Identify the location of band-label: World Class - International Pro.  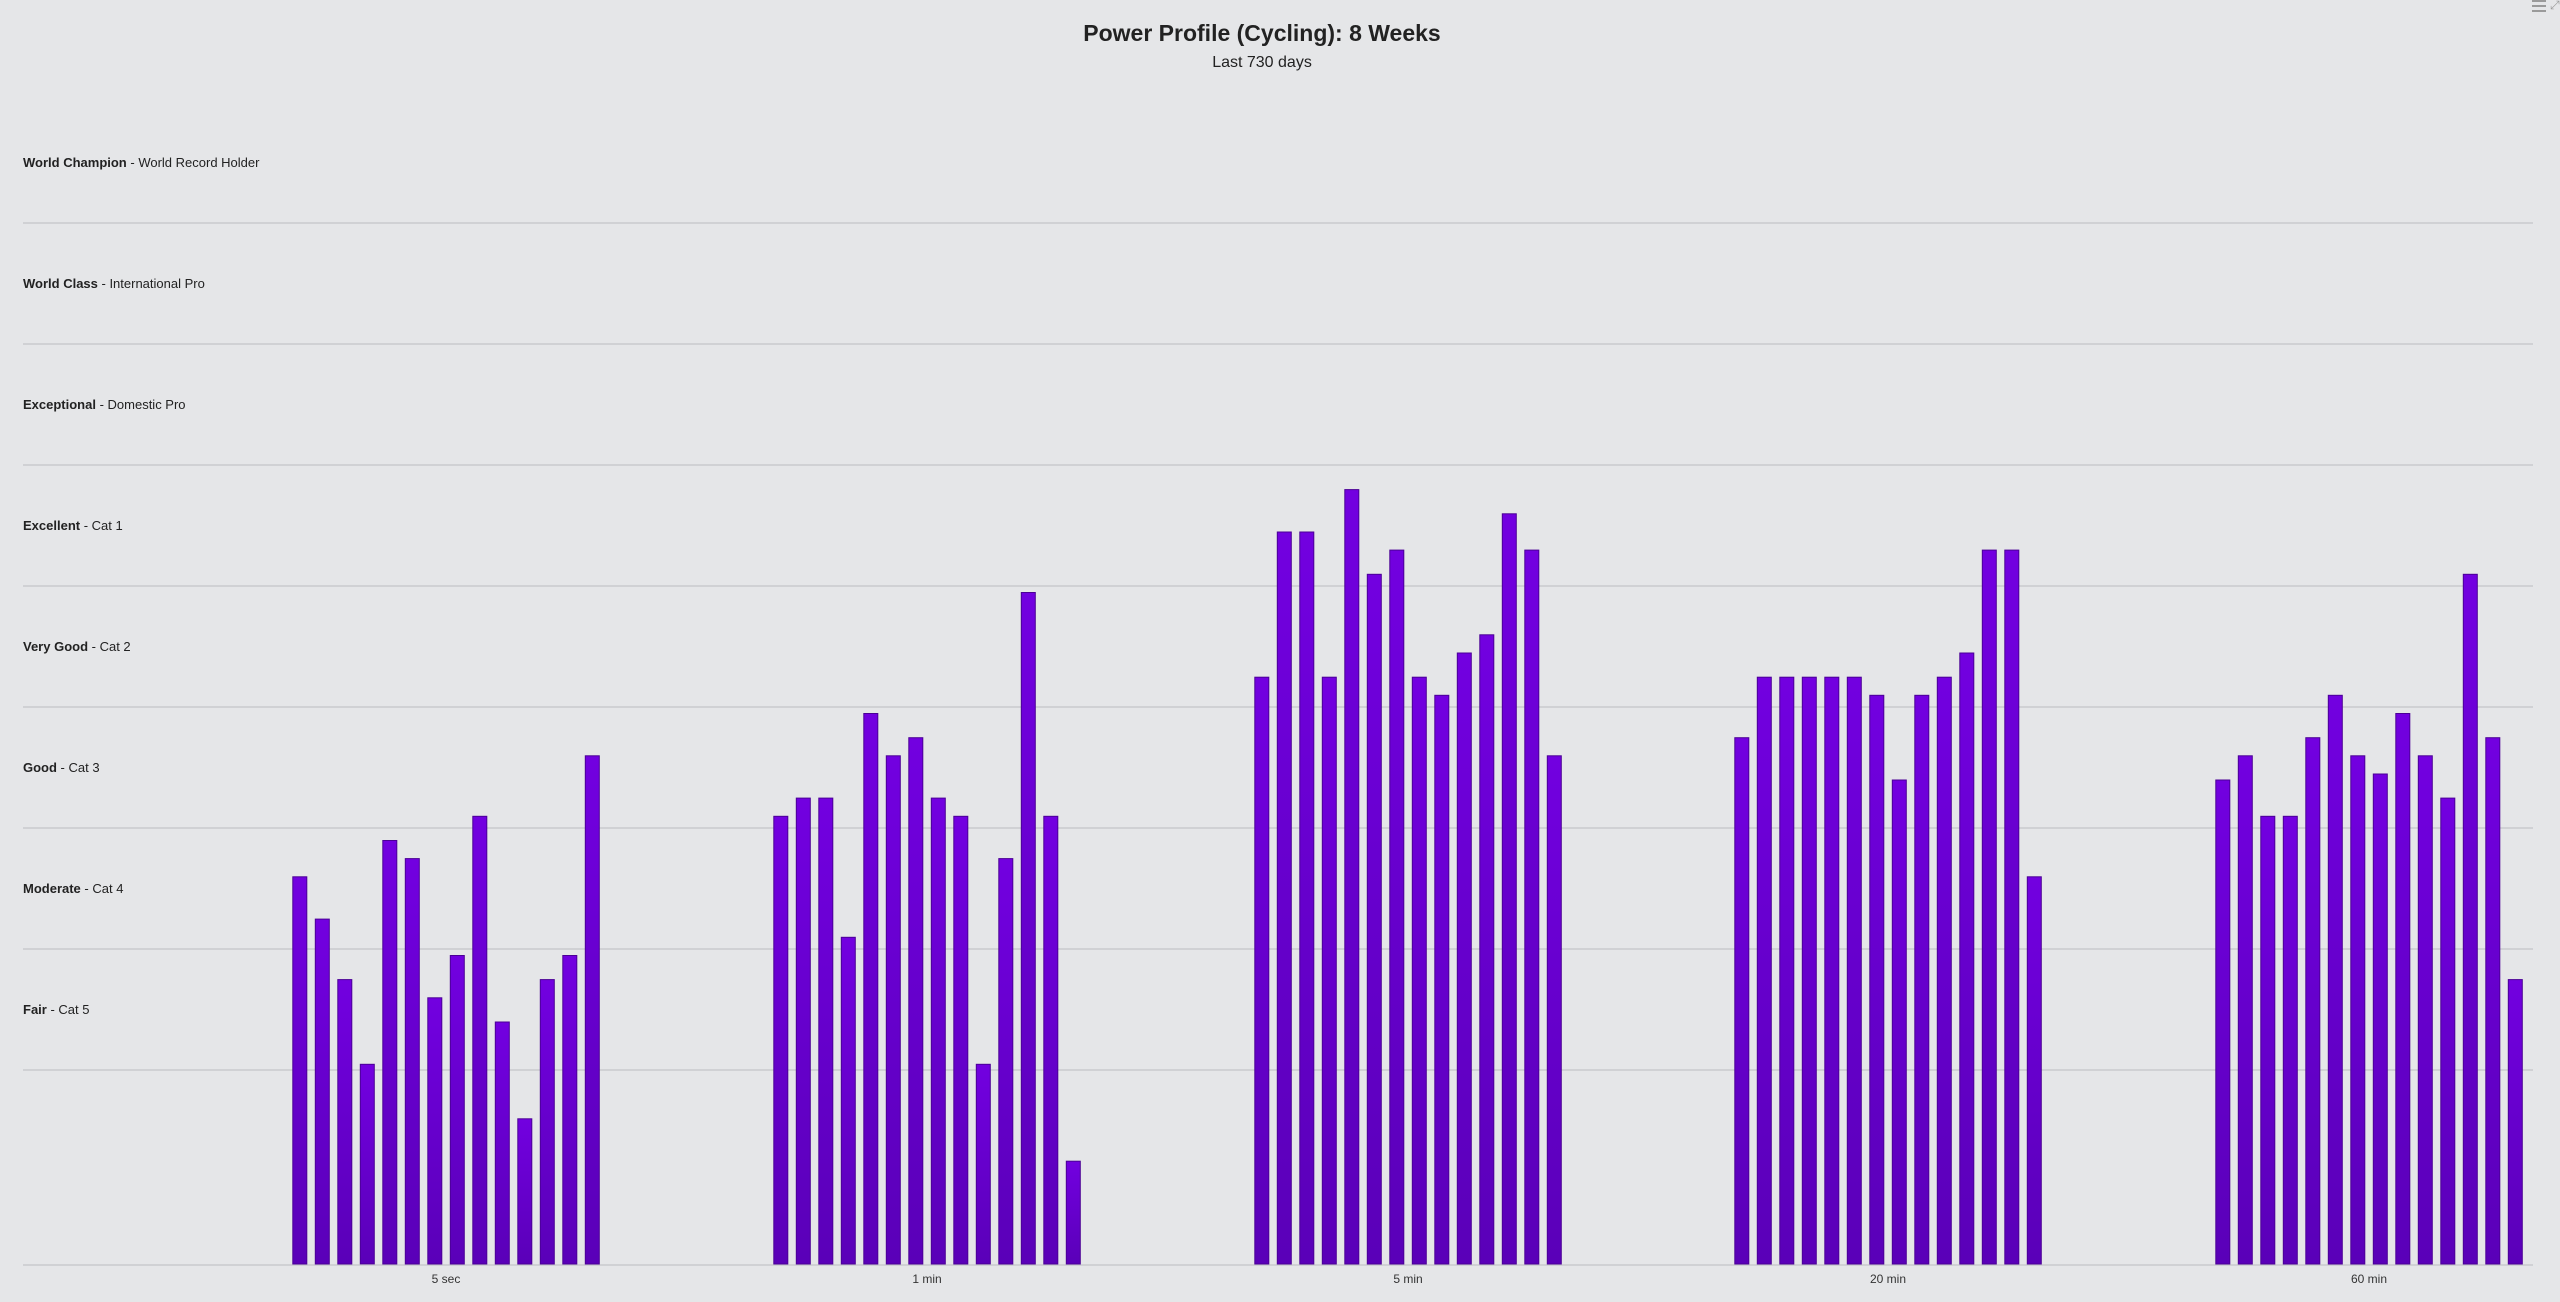
(114, 283).